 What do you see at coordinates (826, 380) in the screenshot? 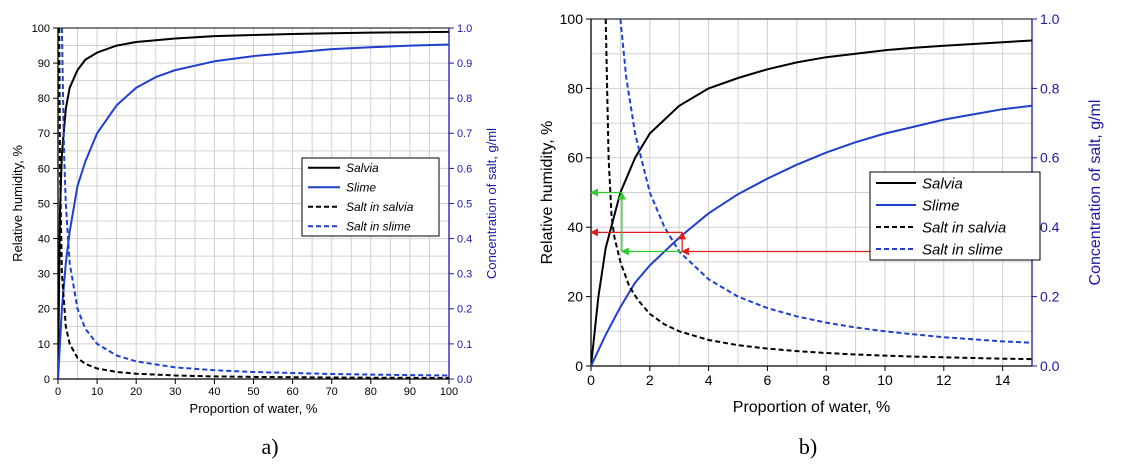
I see `x-tick-label: 8` at bounding box center [826, 380].